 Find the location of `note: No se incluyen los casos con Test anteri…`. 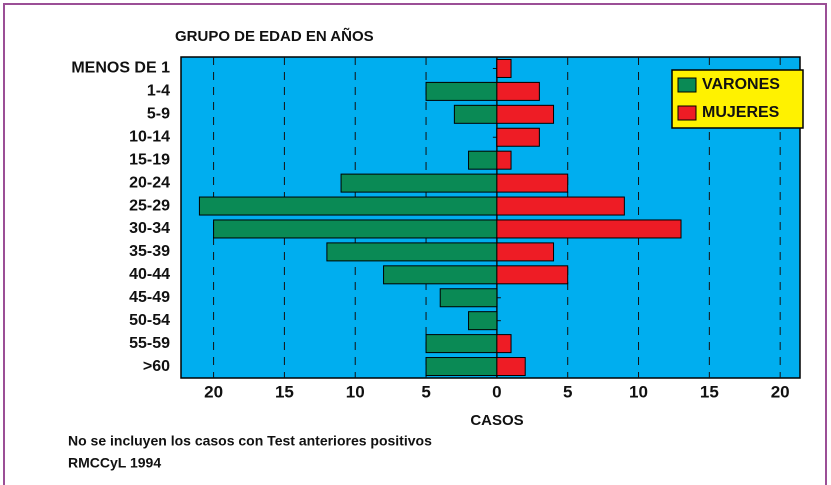

note: No se incluyen los casos con Test anteri… is located at coordinates (250, 441).